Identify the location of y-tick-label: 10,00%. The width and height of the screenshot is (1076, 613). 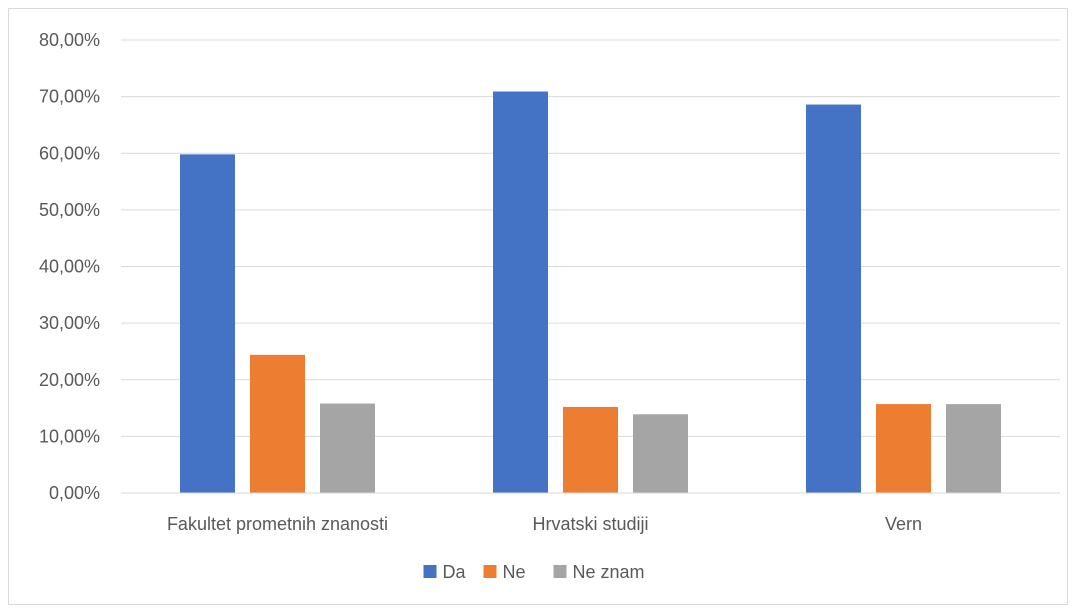
(69, 436).